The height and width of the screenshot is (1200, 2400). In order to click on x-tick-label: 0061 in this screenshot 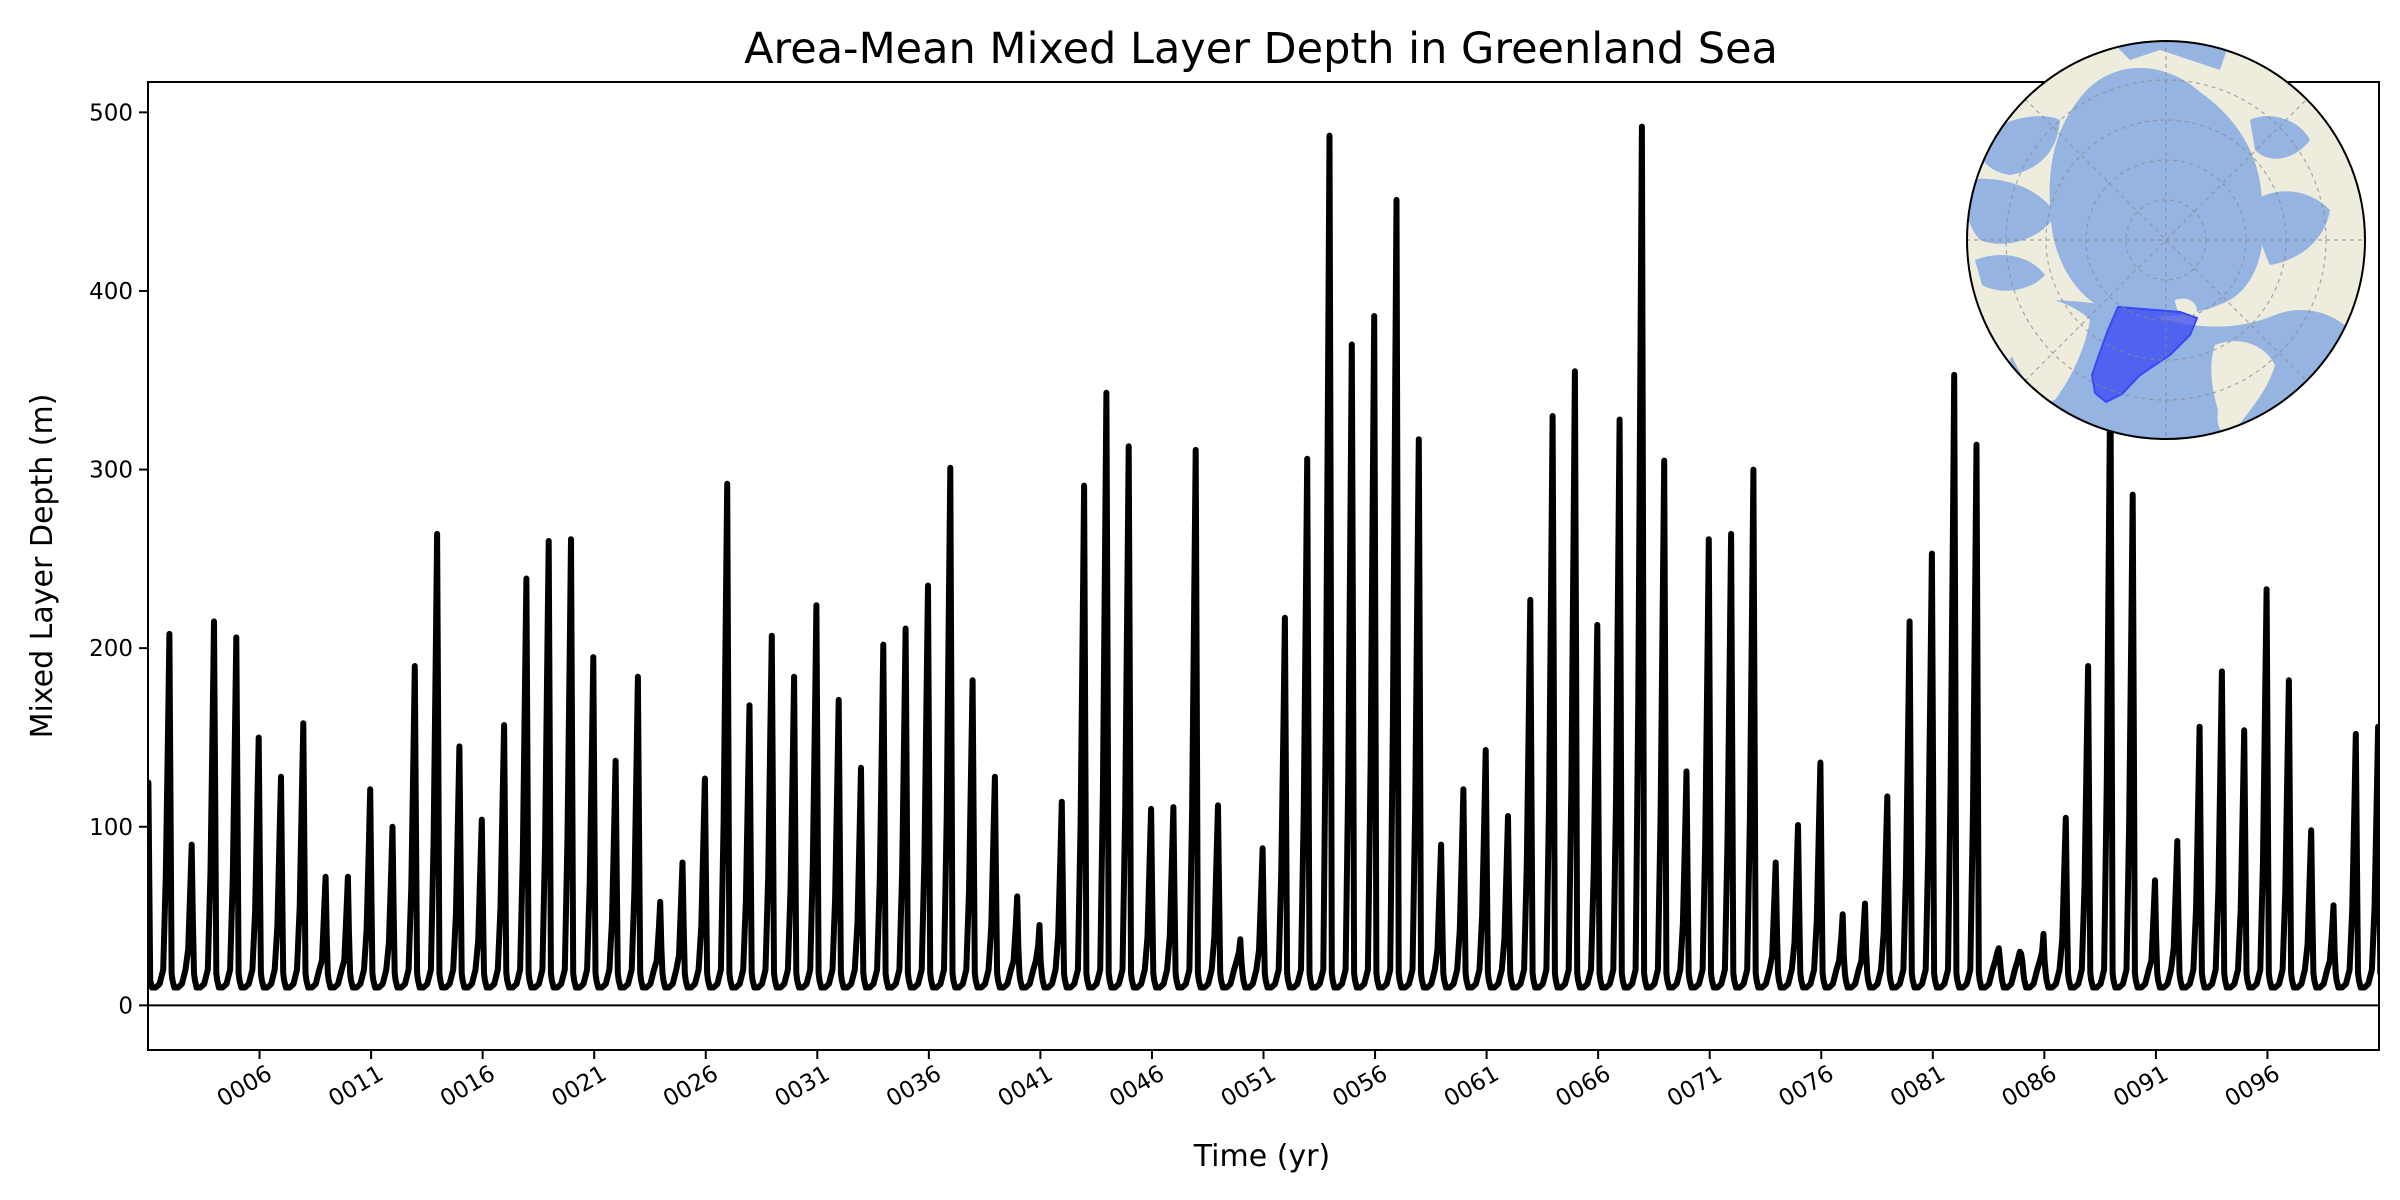, I will do `click(1472, 1087)`.